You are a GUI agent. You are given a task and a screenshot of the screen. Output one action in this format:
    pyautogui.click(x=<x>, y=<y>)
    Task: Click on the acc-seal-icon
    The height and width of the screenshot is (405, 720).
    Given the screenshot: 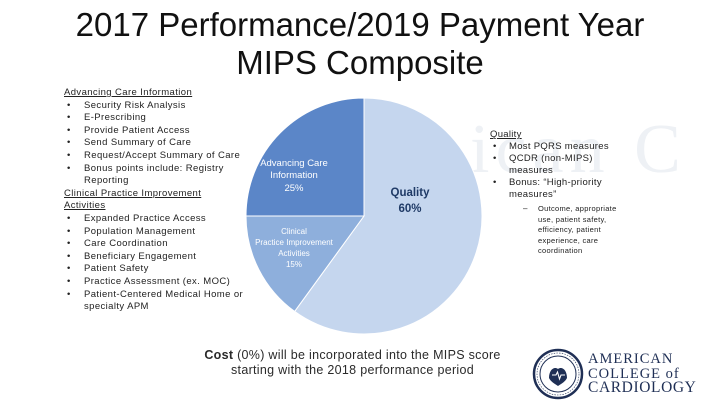 What is the action you would take?
    pyautogui.click(x=558, y=374)
    